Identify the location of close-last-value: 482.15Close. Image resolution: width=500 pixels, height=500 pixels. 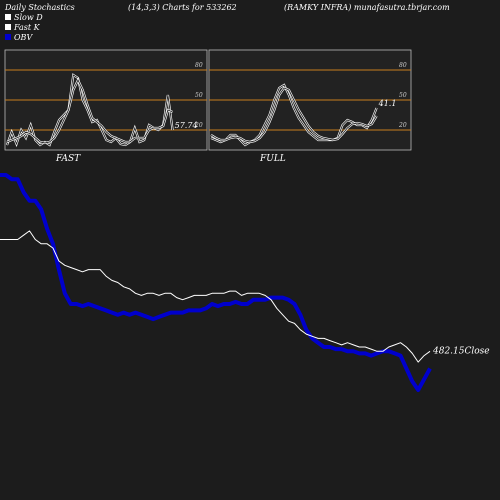
(461, 351).